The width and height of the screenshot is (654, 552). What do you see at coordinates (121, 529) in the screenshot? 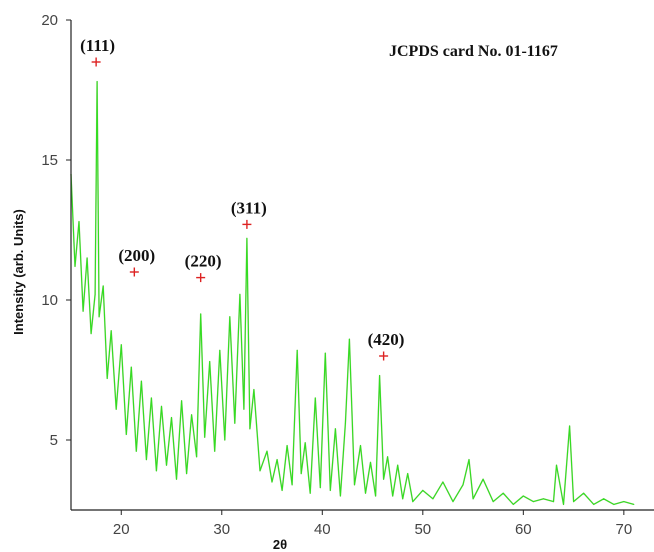
I see `x-tick-label: 20` at bounding box center [121, 529].